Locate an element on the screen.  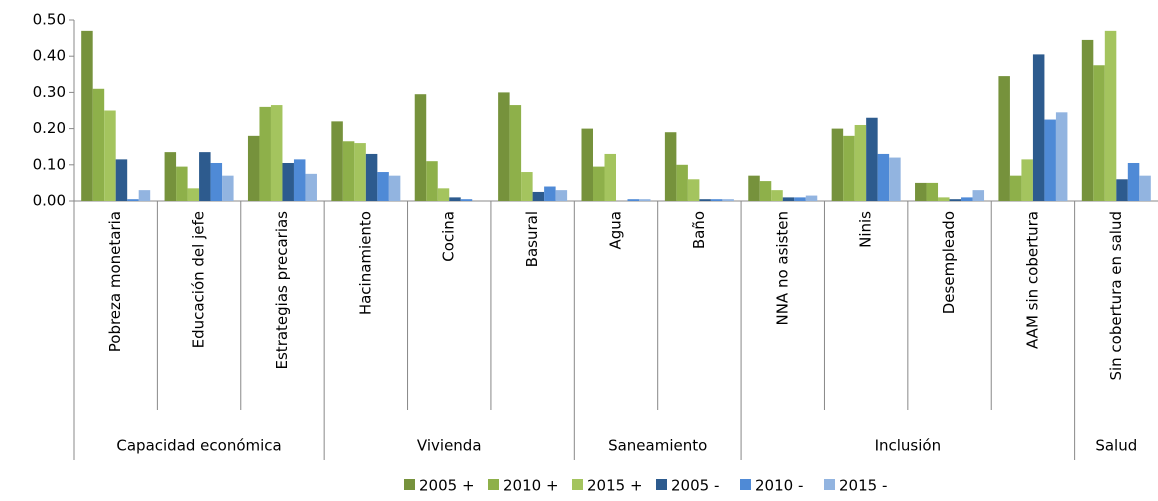
legend-label: 2010 - is located at coordinates (779, 486).